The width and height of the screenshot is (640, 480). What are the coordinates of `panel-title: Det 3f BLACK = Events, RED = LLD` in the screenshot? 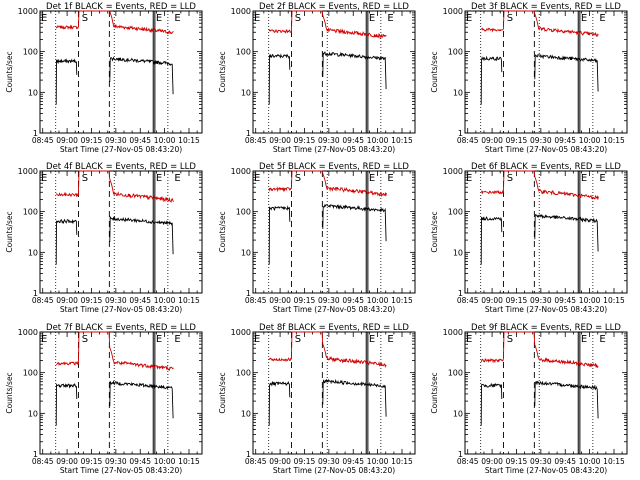 It's located at (546, 7).